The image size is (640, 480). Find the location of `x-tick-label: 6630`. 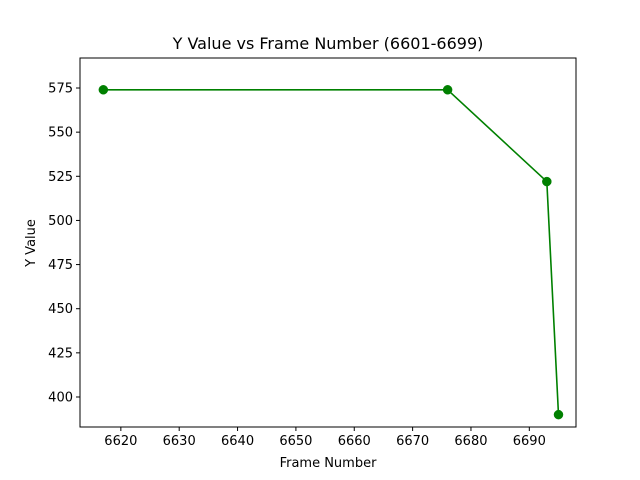

x-tick-label: 6630 is located at coordinates (179, 441).